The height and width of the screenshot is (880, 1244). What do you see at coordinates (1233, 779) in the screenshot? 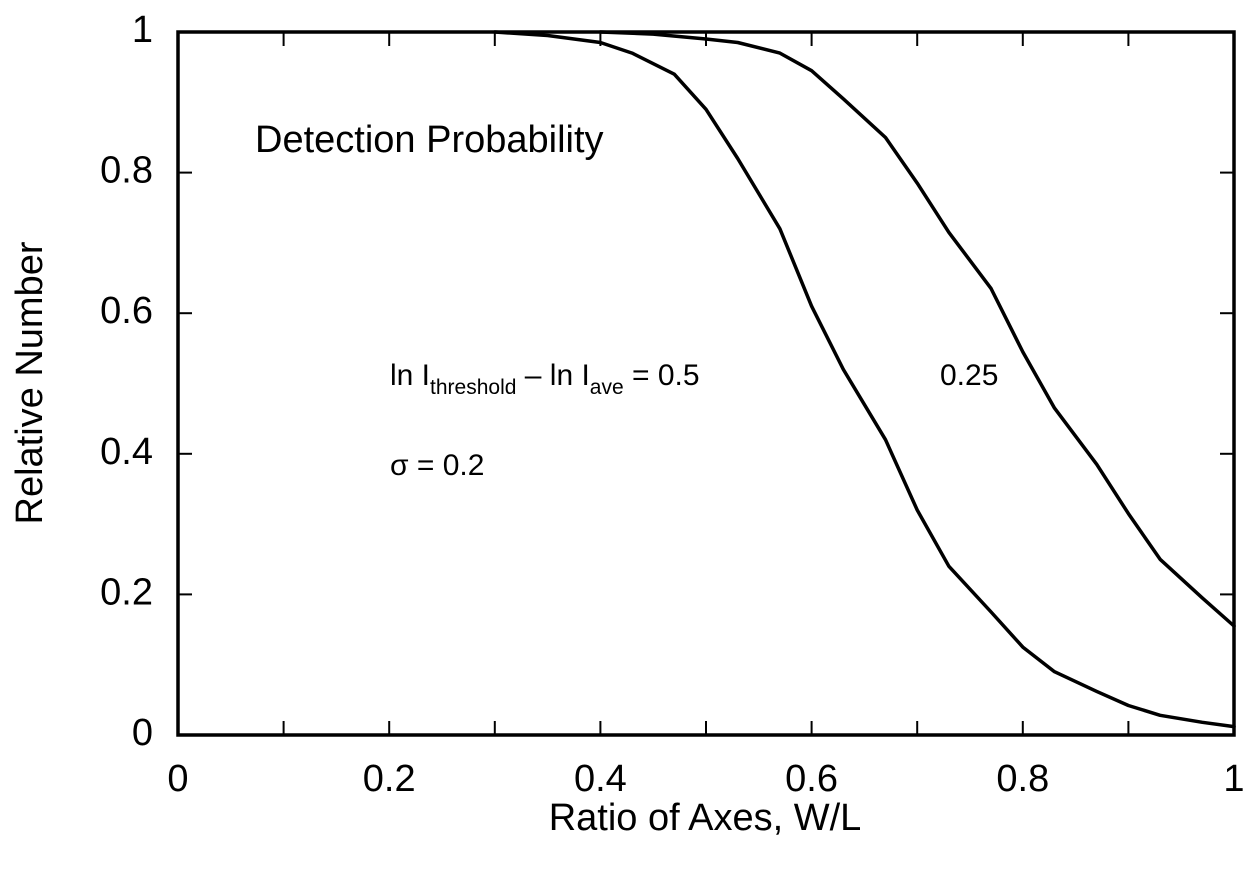
I see `x-tick-label: 1` at bounding box center [1233, 779].